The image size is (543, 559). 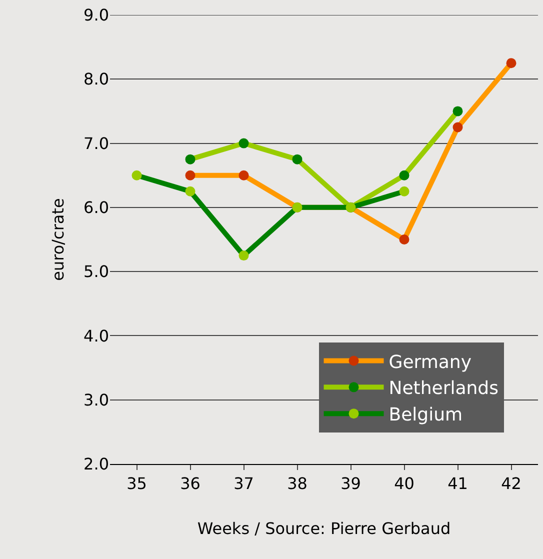 I want to click on x-tick-label: 36, so click(x=190, y=484).